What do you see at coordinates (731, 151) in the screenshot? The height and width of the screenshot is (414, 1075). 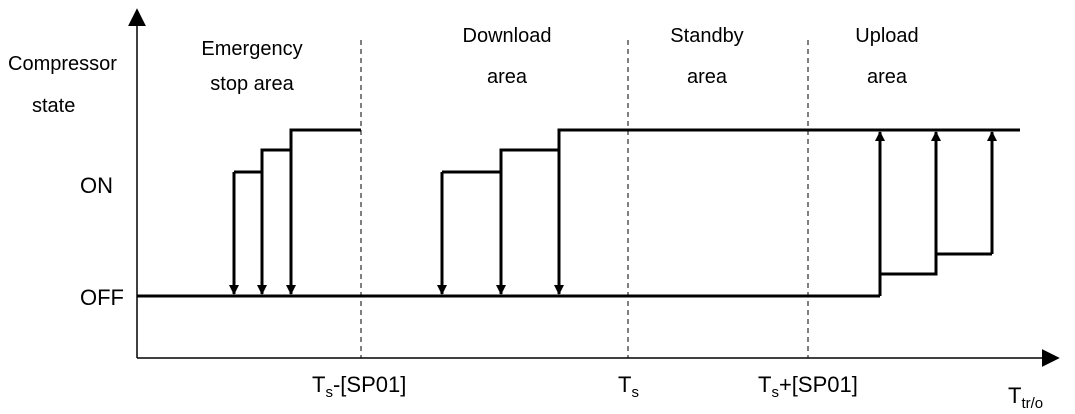 I see `download-staircase` at bounding box center [731, 151].